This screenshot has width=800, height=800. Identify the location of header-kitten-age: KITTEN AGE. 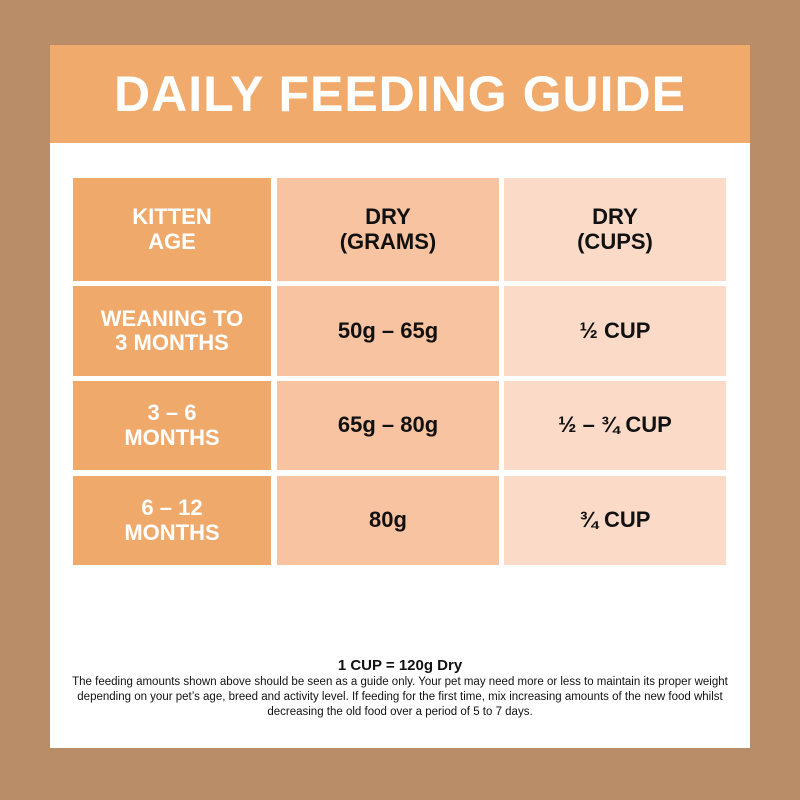
(172, 229).